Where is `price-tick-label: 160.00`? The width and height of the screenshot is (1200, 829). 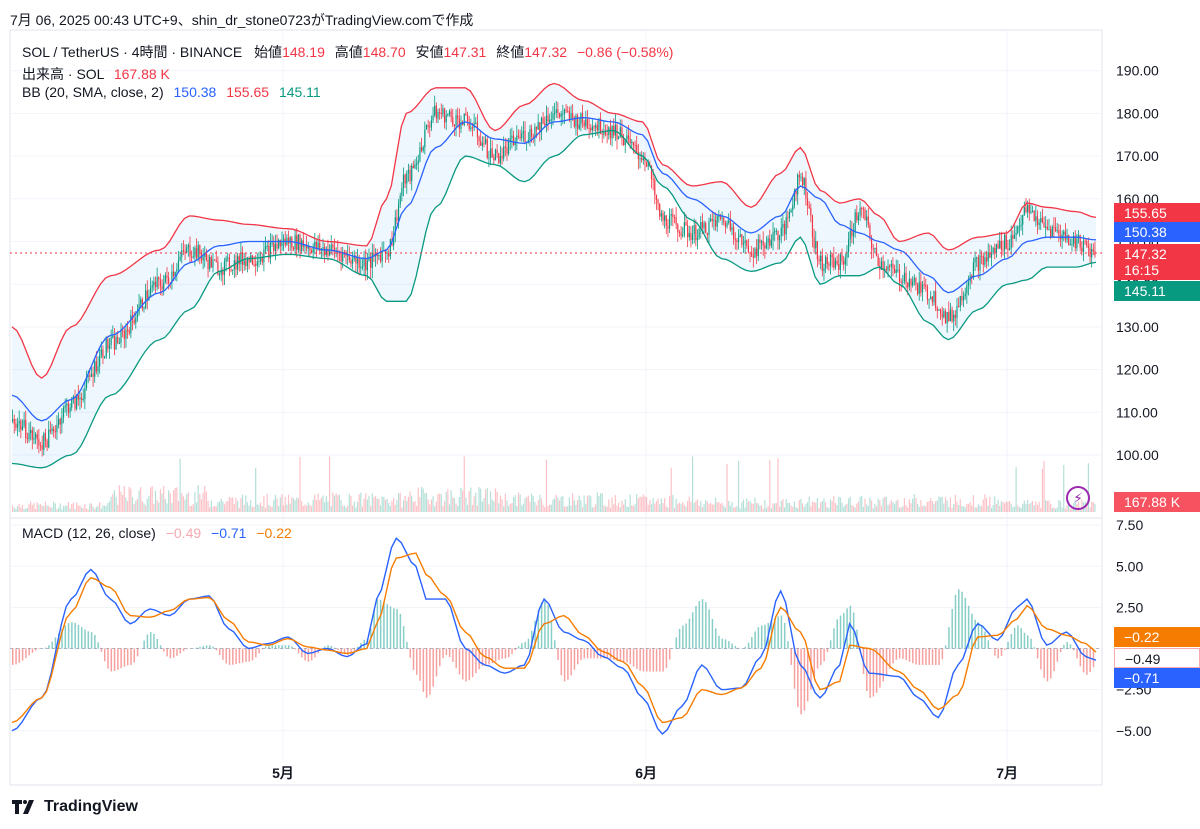
price-tick-label: 160.00 is located at coordinates (1137, 199).